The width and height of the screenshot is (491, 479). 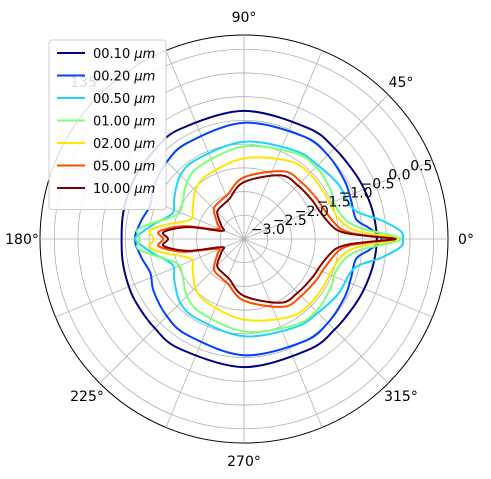 What do you see at coordinates (124, 189) in the screenshot?
I see `legend-label-6: 10.00 μm` at bounding box center [124, 189].